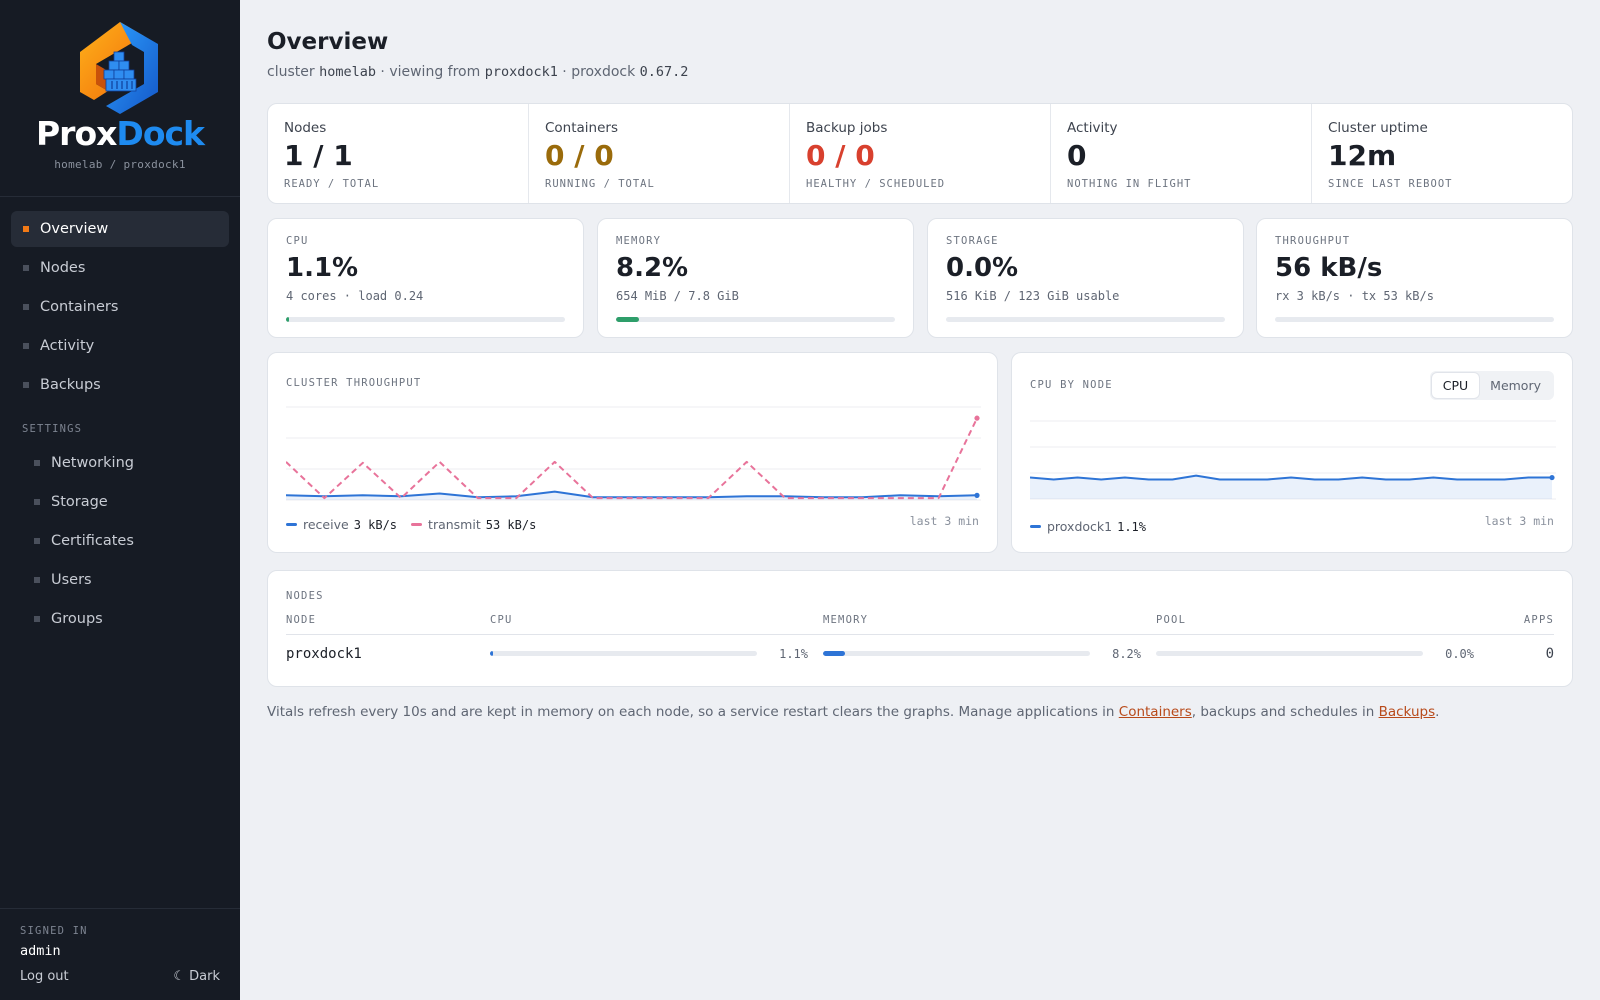 This screenshot has width=1600, height=1000. What do you see at coordinates (291, 524) in the screenshot?
I see `receive-swatch` at bounding box center [291, 524].